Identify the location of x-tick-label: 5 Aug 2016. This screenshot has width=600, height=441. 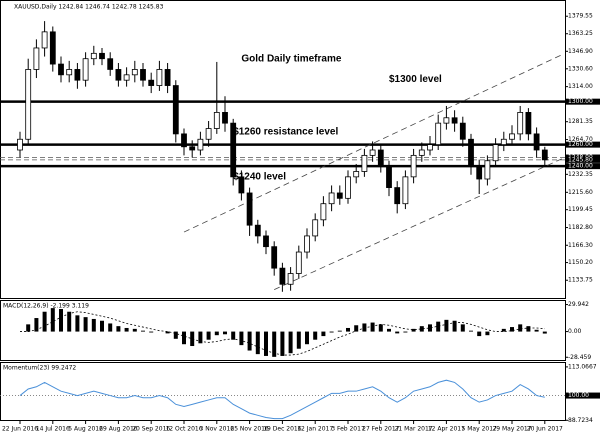
(85, 429).